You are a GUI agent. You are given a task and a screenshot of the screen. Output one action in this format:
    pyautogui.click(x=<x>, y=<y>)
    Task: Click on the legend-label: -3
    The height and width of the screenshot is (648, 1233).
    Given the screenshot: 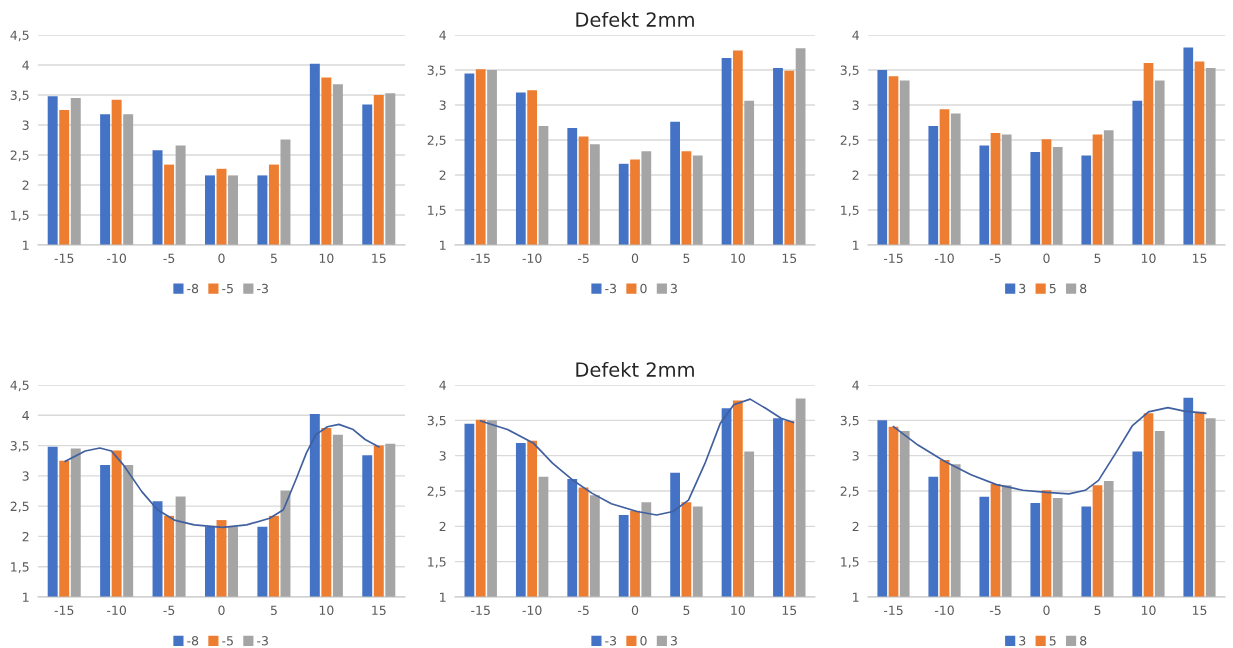 What is the action you would take?
    pyautogui.click(x=262, y=641)
    